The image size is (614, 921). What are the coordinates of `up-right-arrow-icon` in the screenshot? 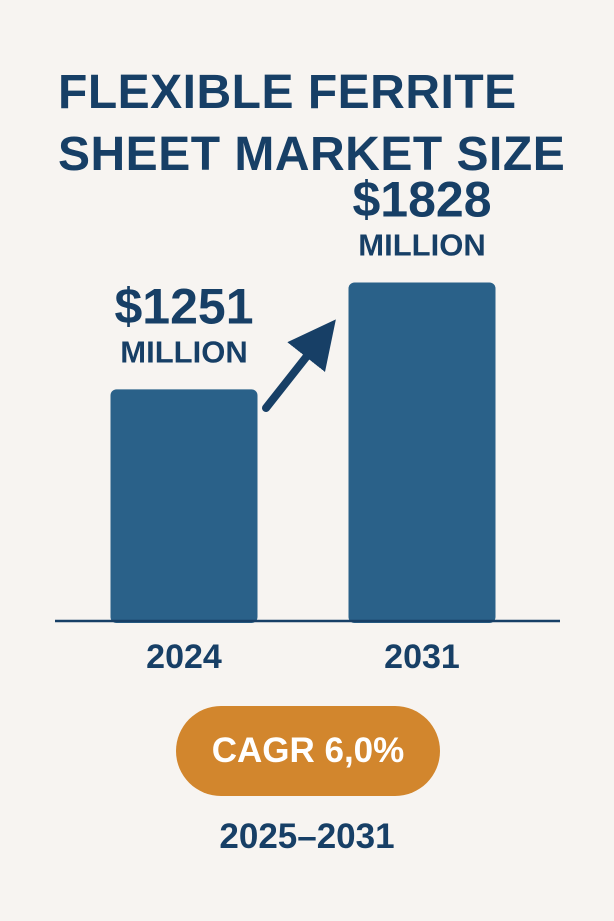 It's located at (299, 365).